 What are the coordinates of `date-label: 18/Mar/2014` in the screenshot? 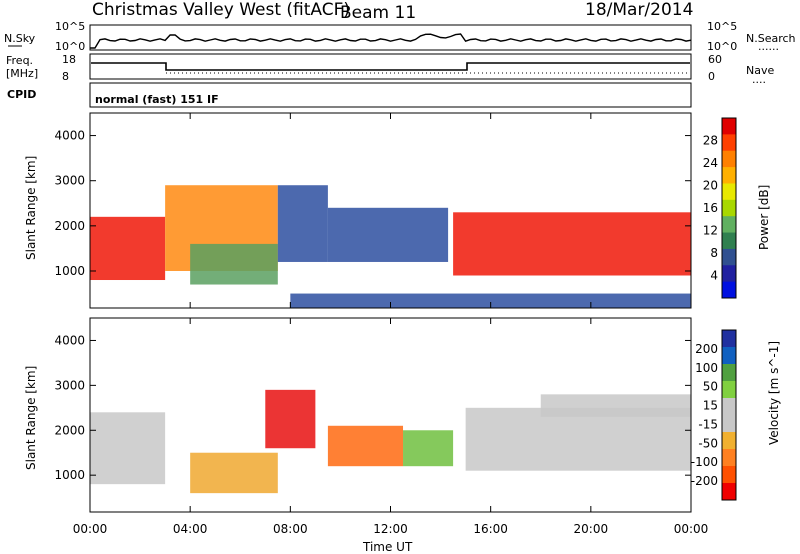 It's located at (639, 10).